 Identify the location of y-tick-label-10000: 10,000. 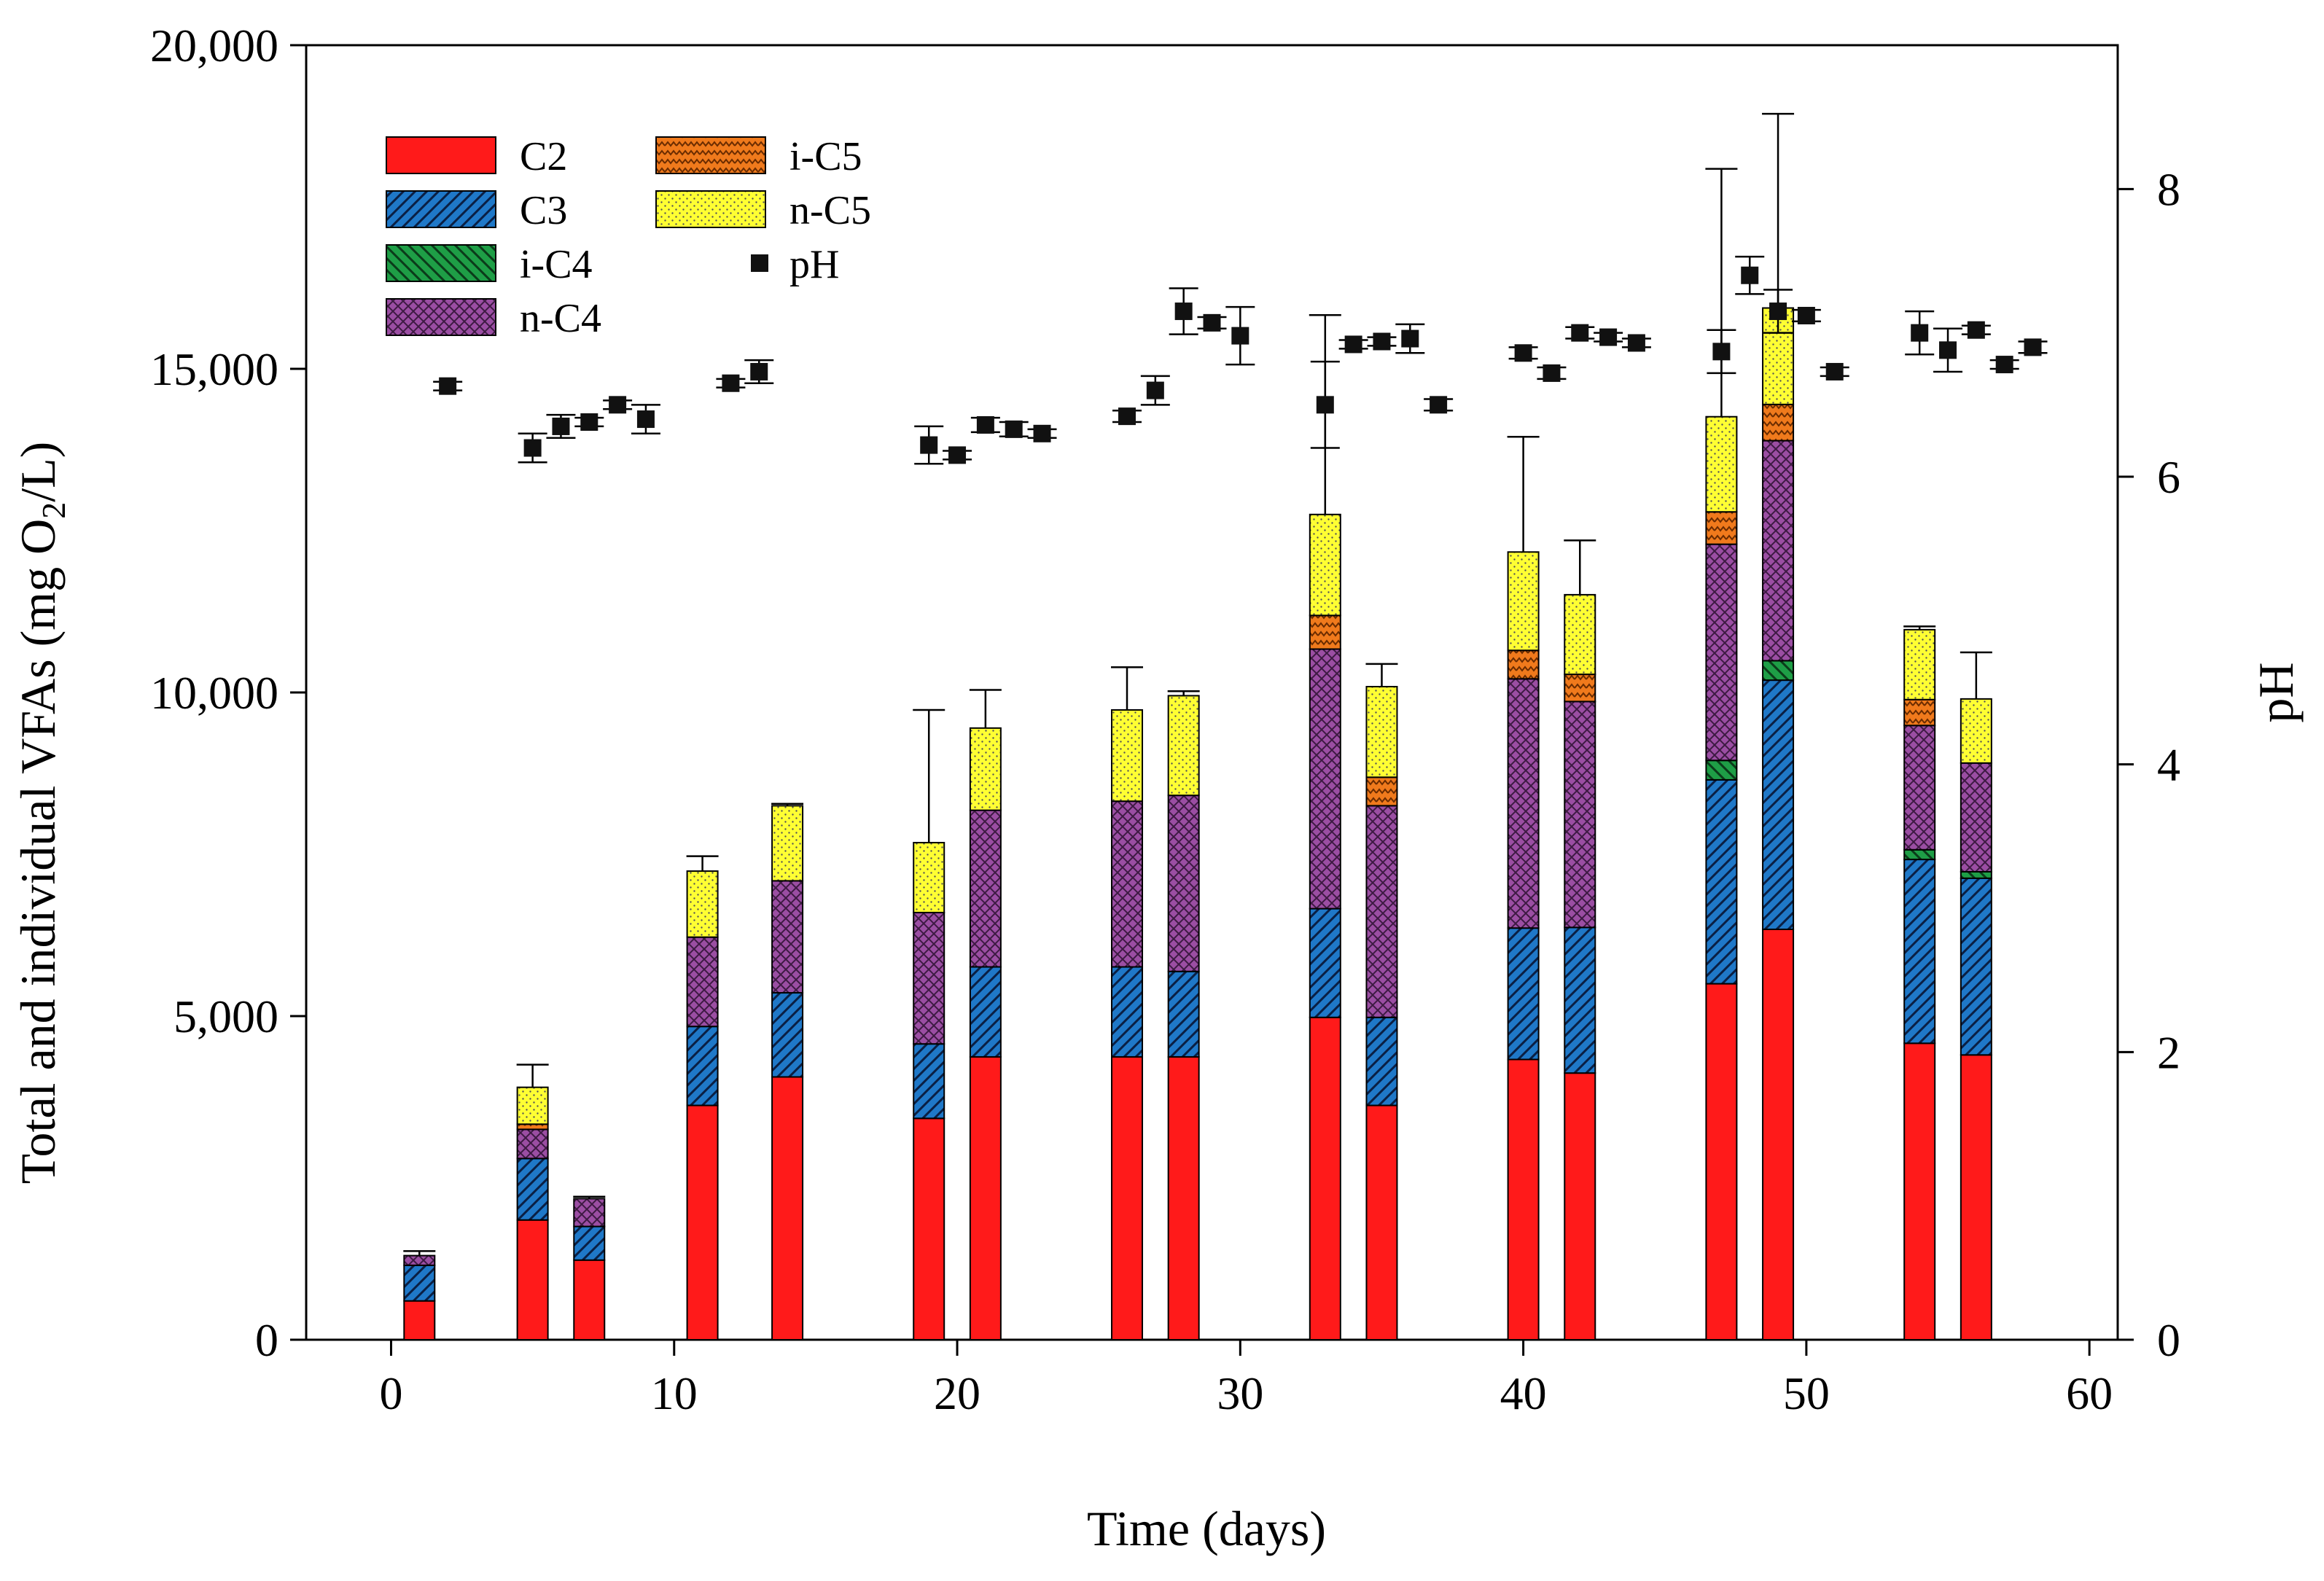
(214, 693).